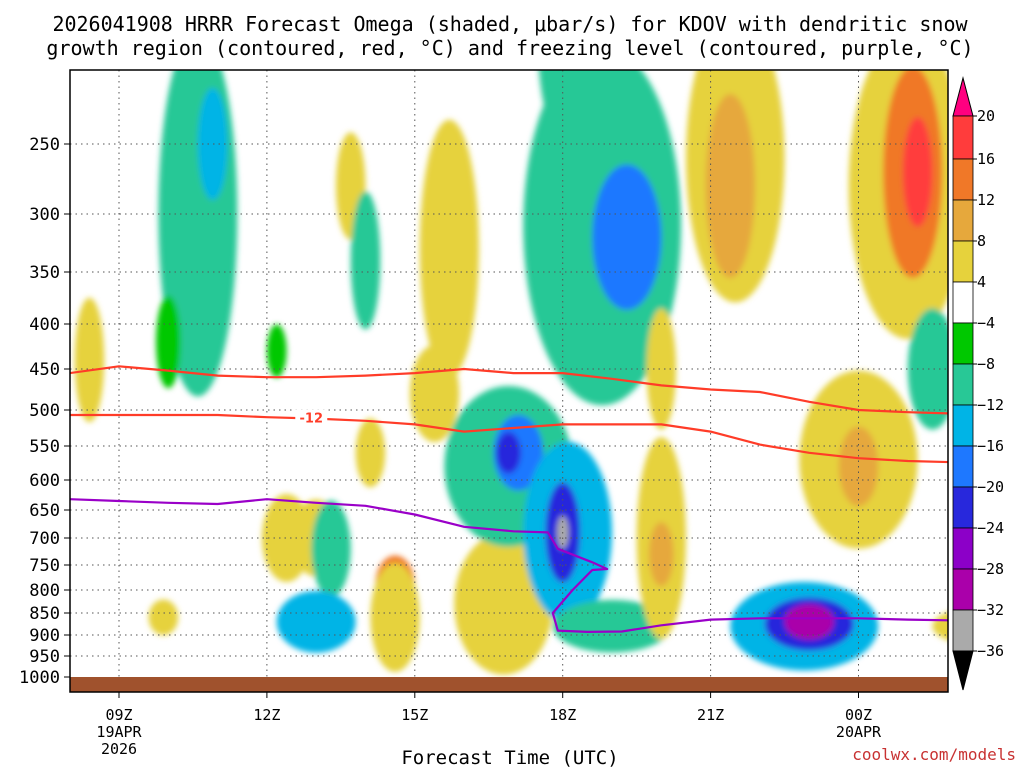 The height and width of the screenshot is (768, 1024). I want to click on colorbar-arrow-bottom, so click(963, 670).